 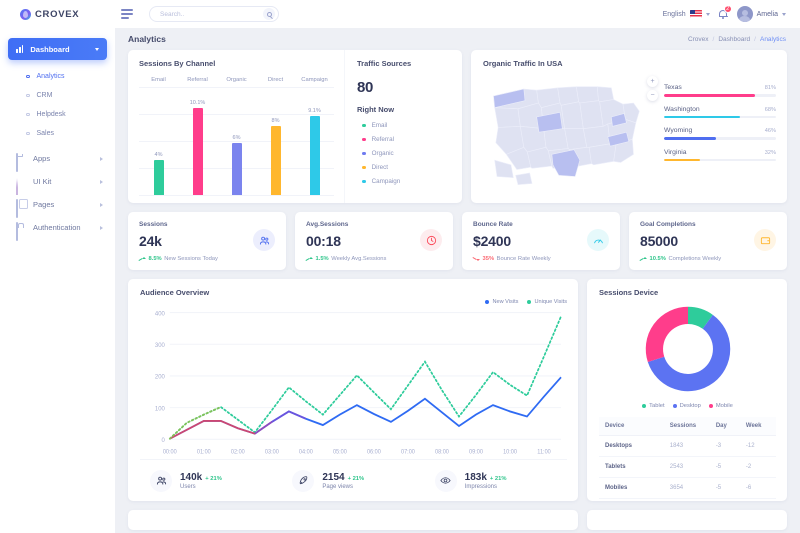 I want to click on card-title: Sessions By Channel, so click(x=177, y=63).